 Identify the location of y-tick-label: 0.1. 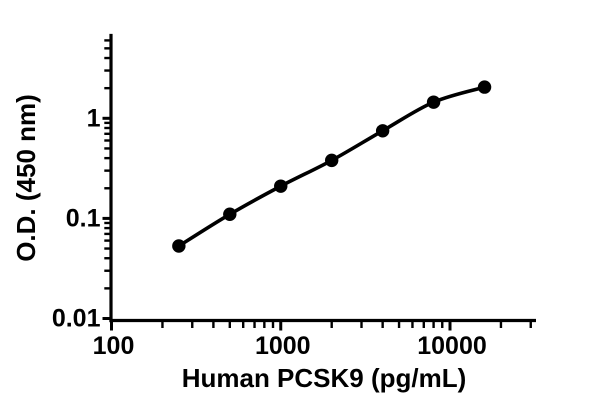
(83, 218).